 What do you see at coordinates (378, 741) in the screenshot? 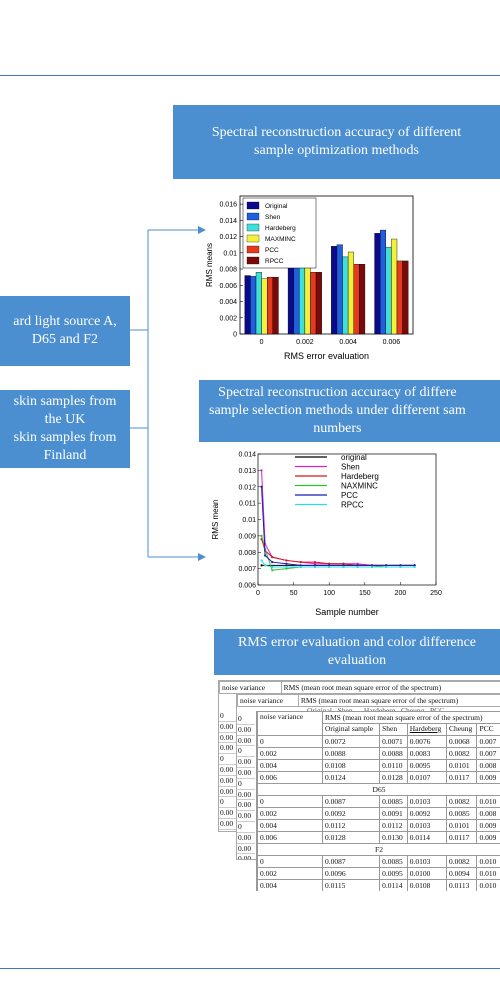
I see `table-row: 0 0.0072 0.0071 0.0076 0.0068 0.007` at bounding box center [378, 741].